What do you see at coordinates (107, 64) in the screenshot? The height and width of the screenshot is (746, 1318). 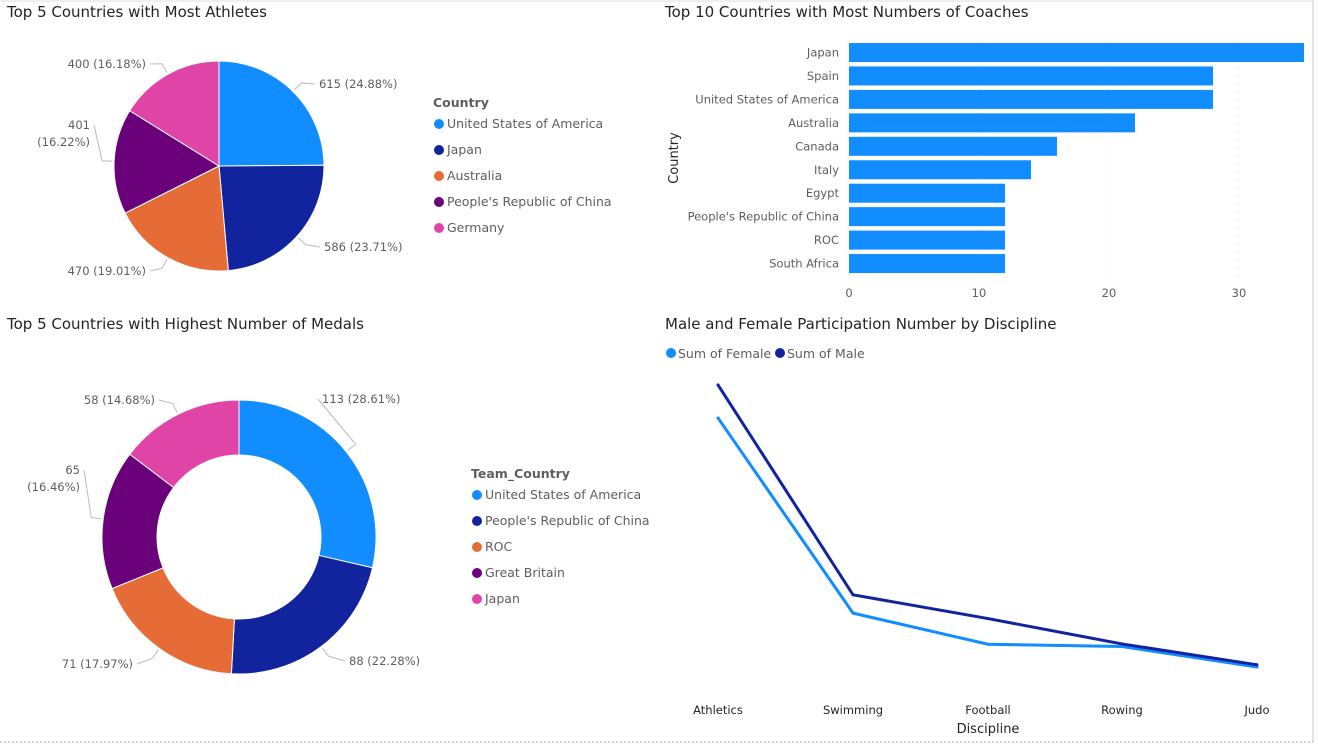 I see `data-label: 400 (16.18%)` at bounding box center [107, 64].